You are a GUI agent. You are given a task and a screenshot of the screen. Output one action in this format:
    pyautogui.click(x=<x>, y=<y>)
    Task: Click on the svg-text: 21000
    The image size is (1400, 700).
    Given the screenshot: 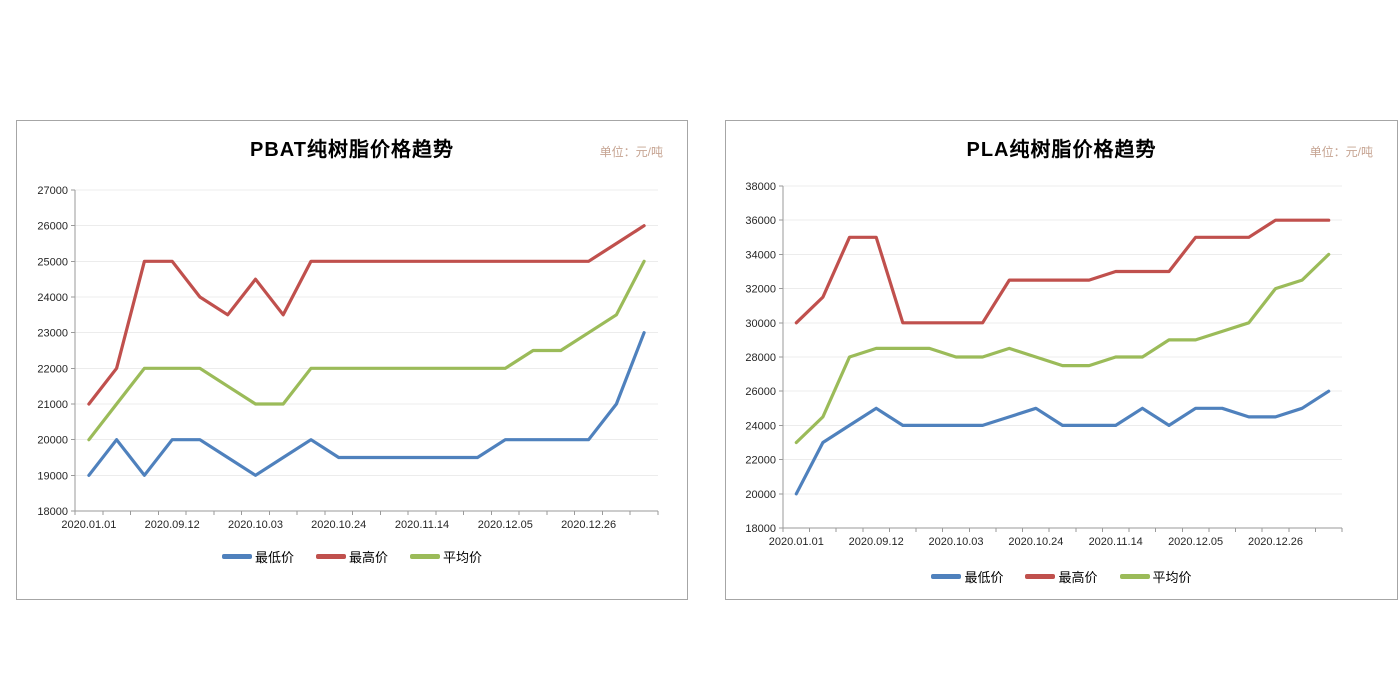 What is the action you would take?
    pyautogui.click(x=52, y=405)
    